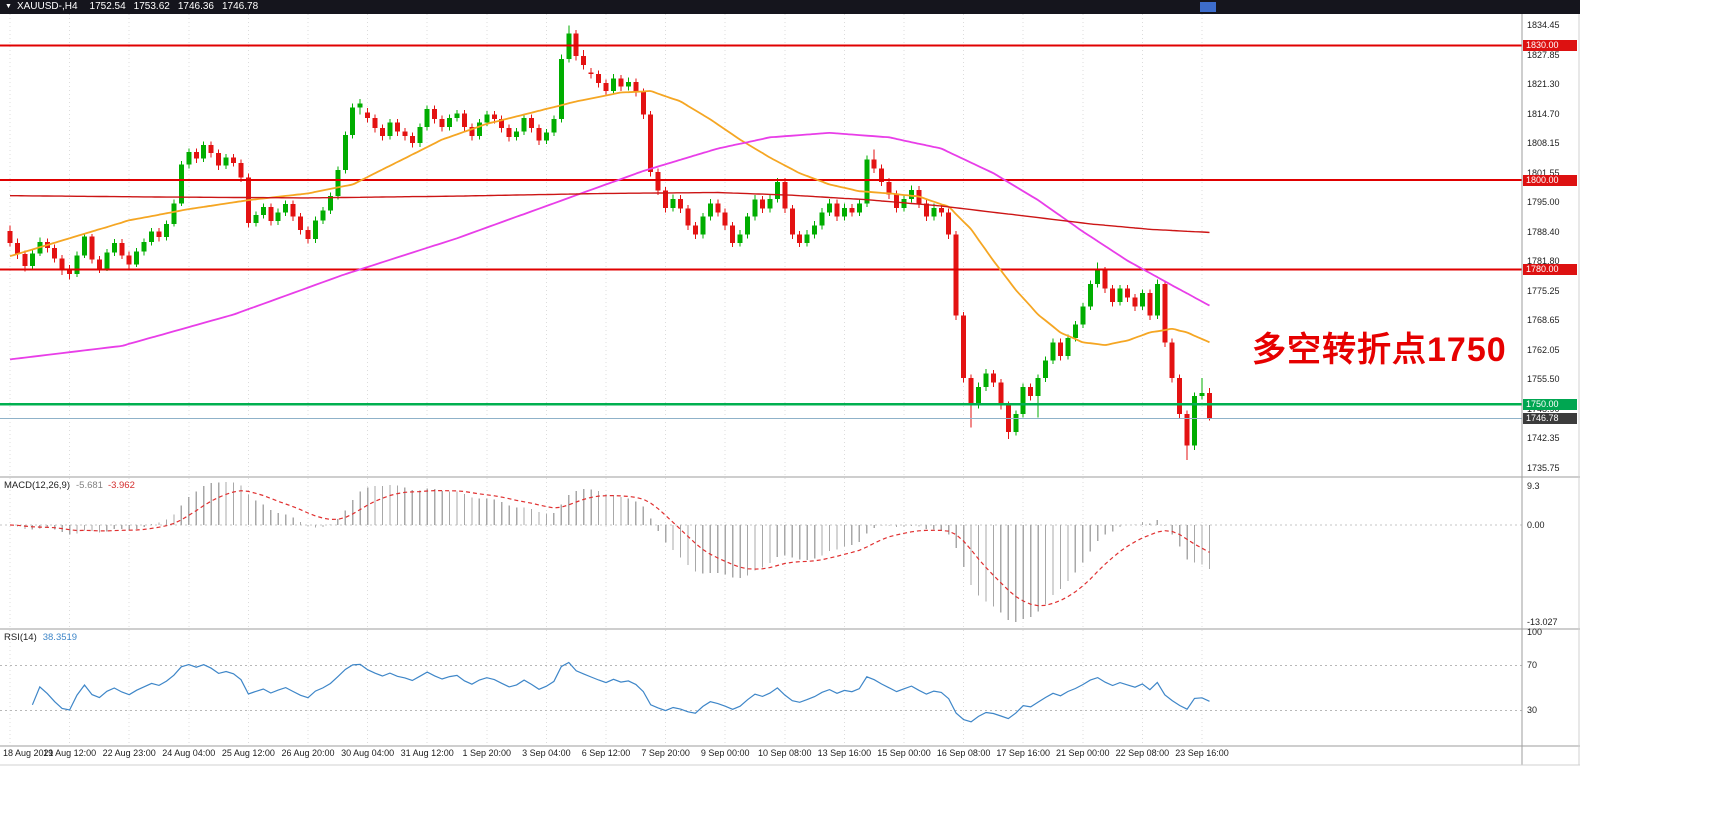  Describe the element at coordinates (89, 485) in the screenshot. I see `macd-main-value: -5.681` at that location.